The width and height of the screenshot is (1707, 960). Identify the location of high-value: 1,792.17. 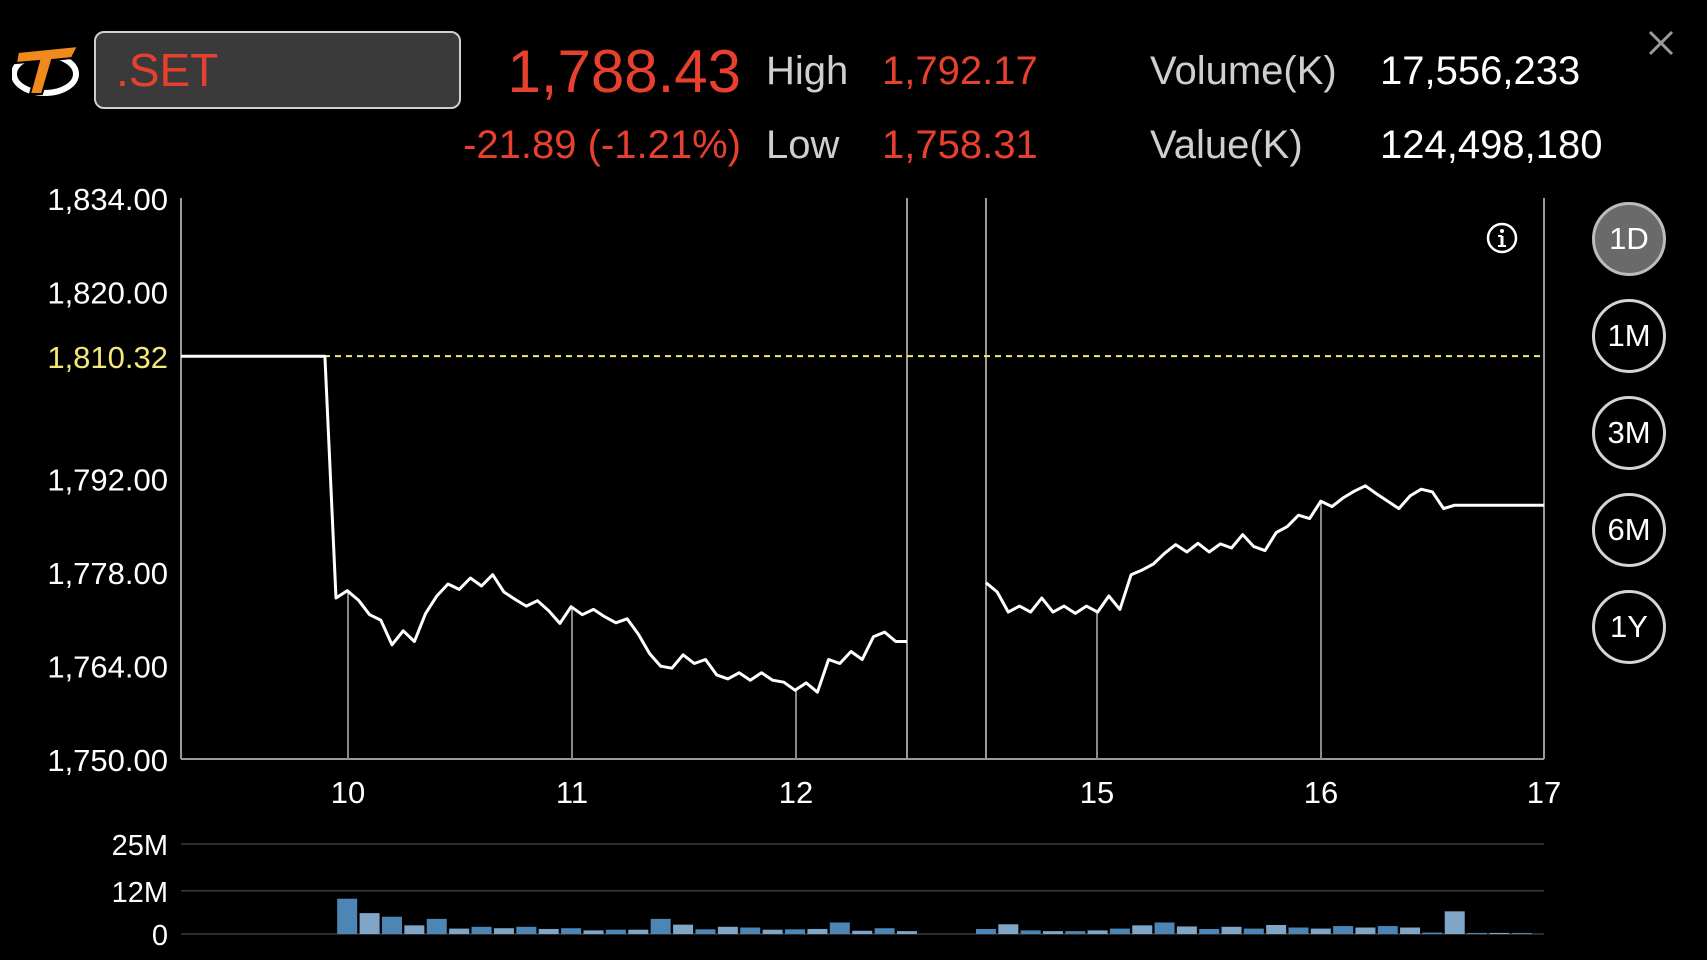
(960, 71).